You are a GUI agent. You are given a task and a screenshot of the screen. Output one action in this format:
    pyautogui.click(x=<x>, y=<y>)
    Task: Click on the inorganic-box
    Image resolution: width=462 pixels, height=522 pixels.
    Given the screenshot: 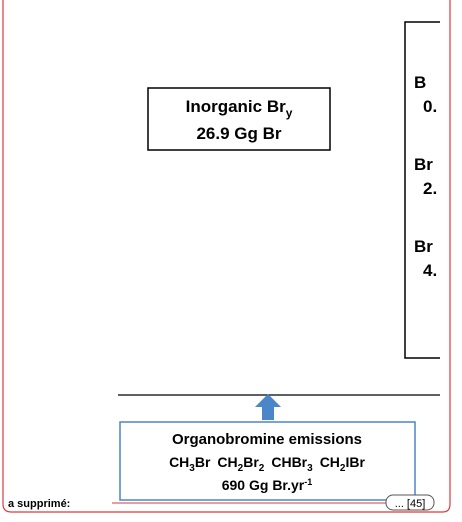 What is the action you would take?
    pyautogui.click(x=239, y=119)
    